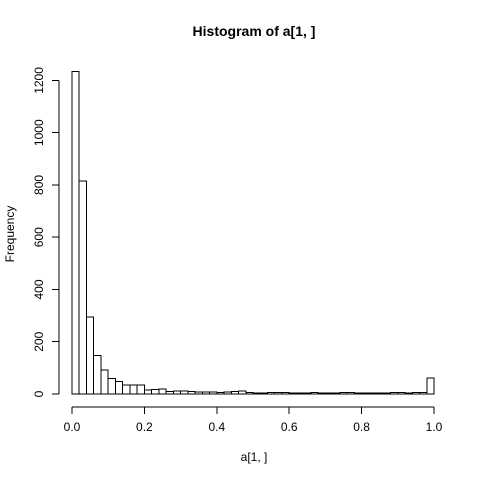  What do you see at coordinates (39, 289) in the screenshot?
I see `y-tick-label: 400` at bounding box center [39, 289].